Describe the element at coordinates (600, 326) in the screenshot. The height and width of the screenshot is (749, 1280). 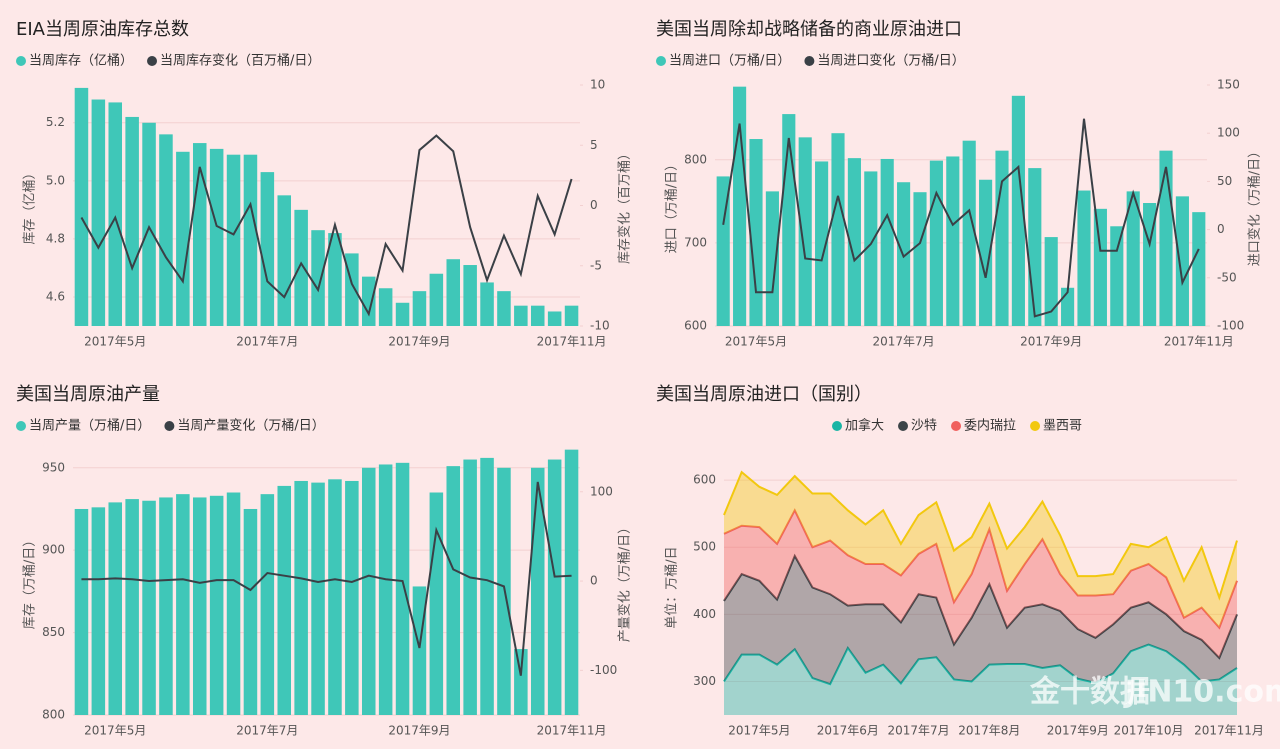
I see `y2-tick-label: -10` at that location.